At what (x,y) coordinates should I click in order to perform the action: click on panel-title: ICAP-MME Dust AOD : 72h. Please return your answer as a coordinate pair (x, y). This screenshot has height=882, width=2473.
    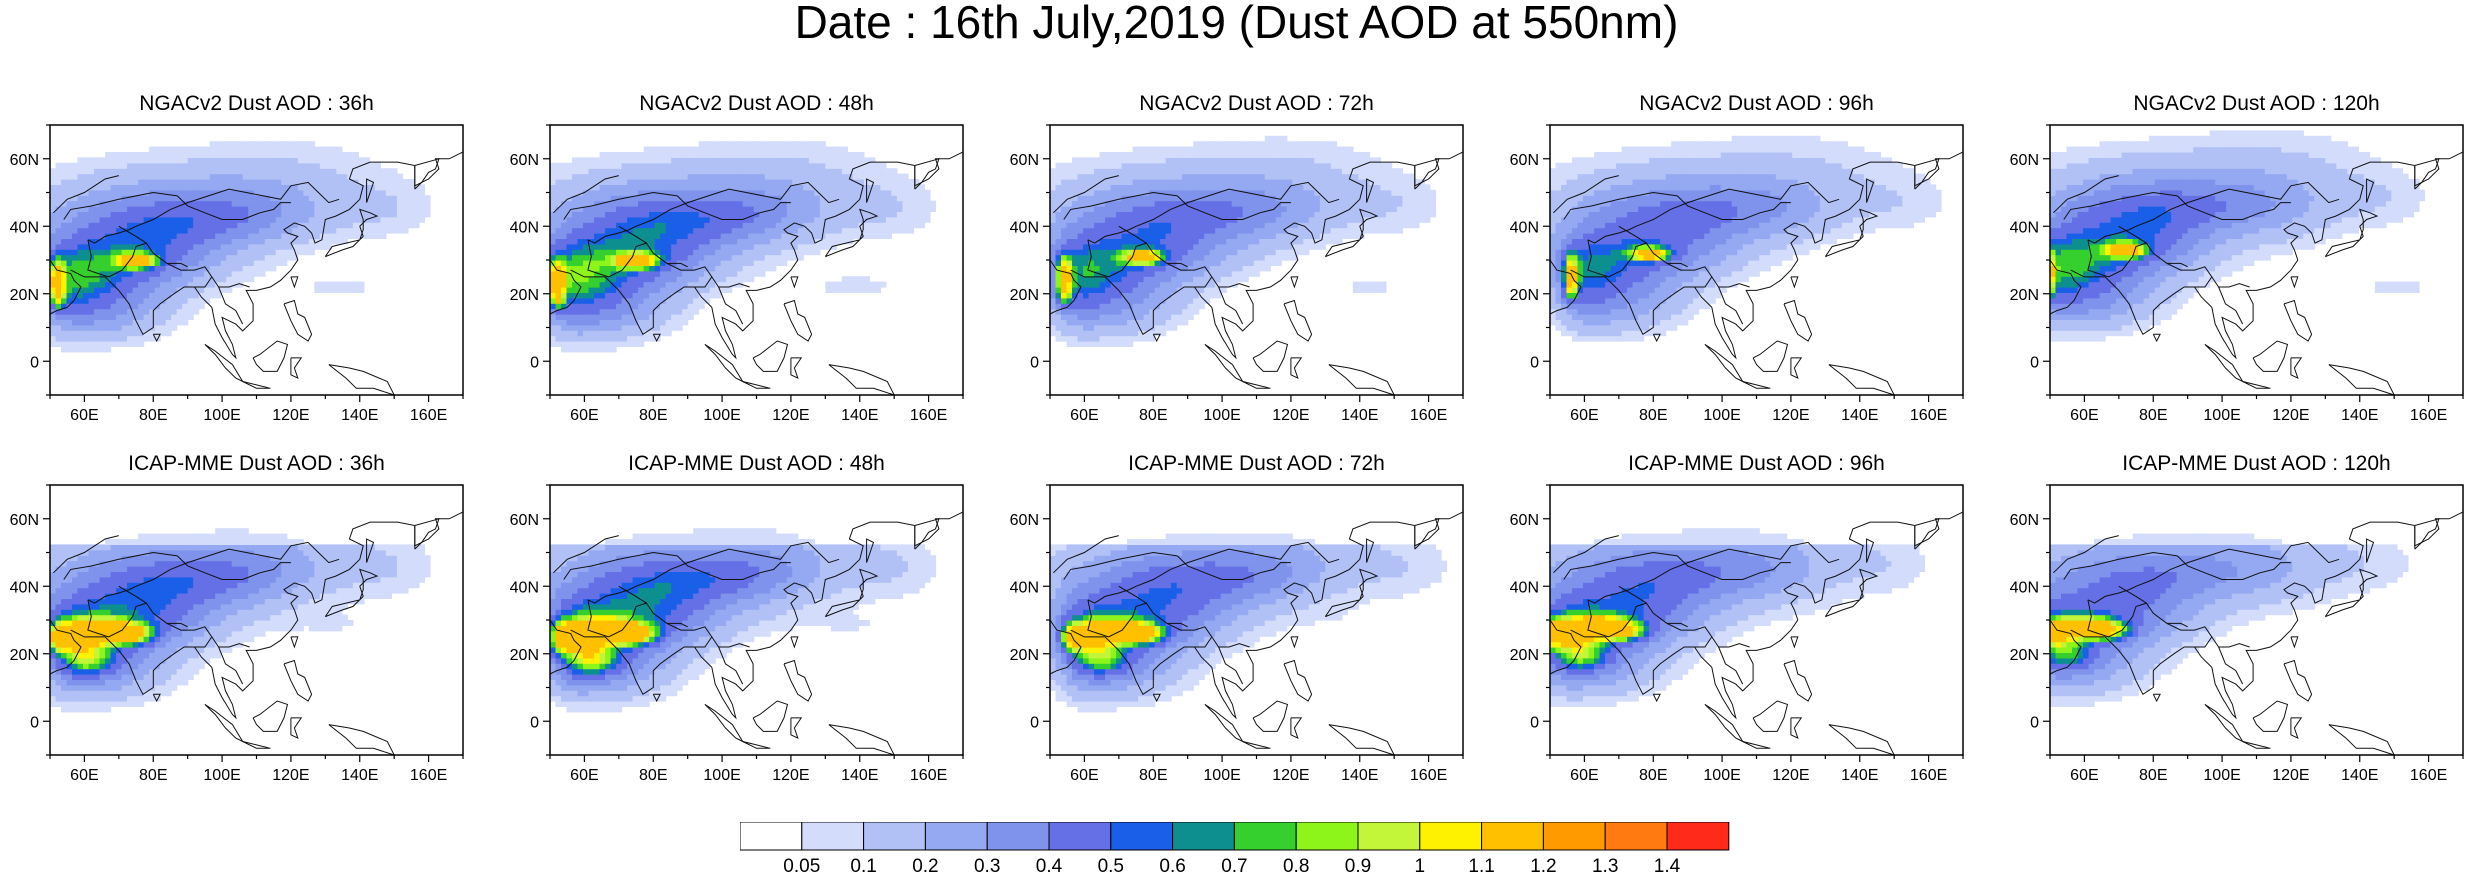
    Looking at the image, I should click on (1256, 464).